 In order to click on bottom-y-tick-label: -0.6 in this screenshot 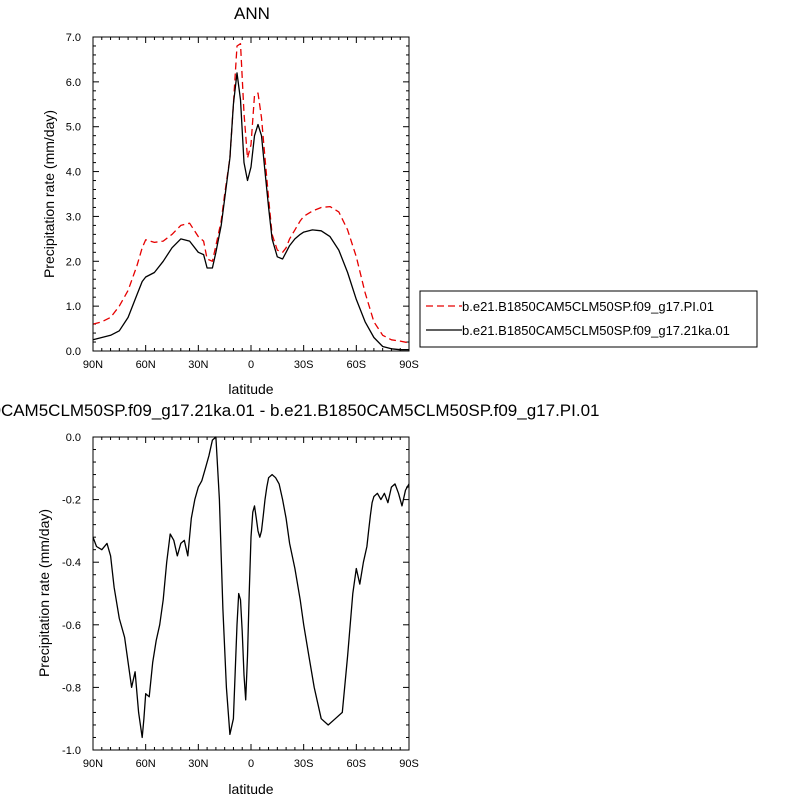, I will do `click(71, 626)`.